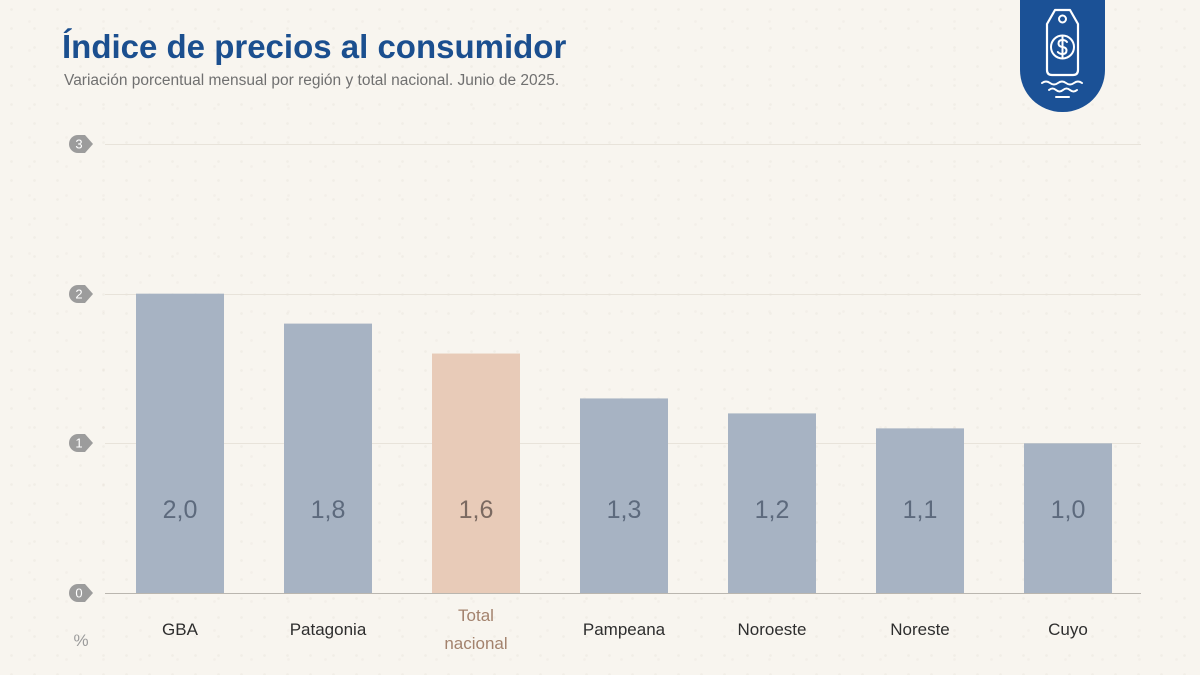 The height and width of the screenshot is (675, 1200). Describe the element at coordinates (78, 593) in the screenshot. I see `y-tick-label: 0` at that location.